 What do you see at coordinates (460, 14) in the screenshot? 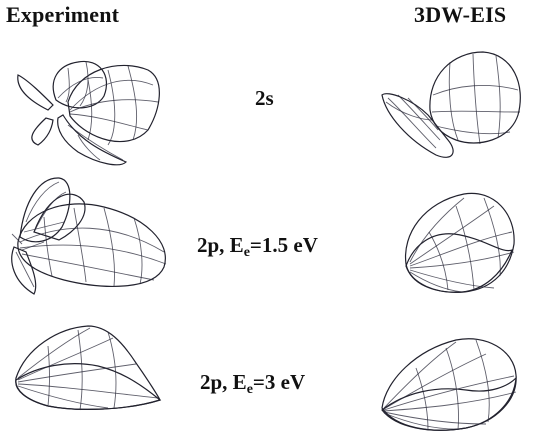
I see `header-3dw-eis: 3DW-EIS` at bounding box center [460, 14].